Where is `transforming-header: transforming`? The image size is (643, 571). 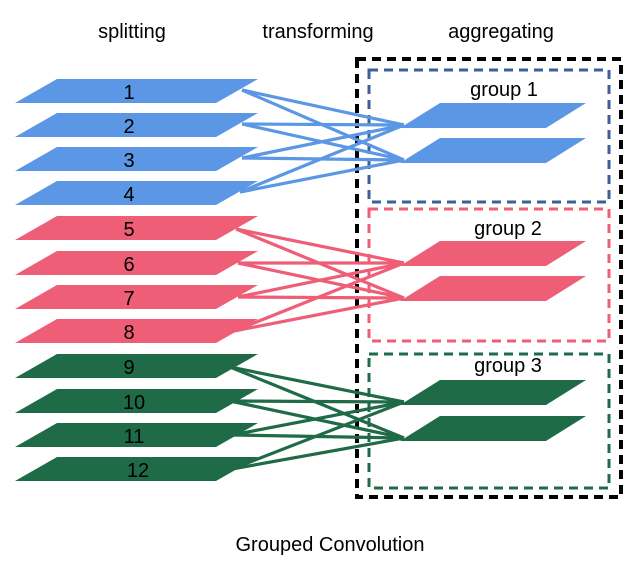 transforming-header: transforming is located at coordinates (317, 32).